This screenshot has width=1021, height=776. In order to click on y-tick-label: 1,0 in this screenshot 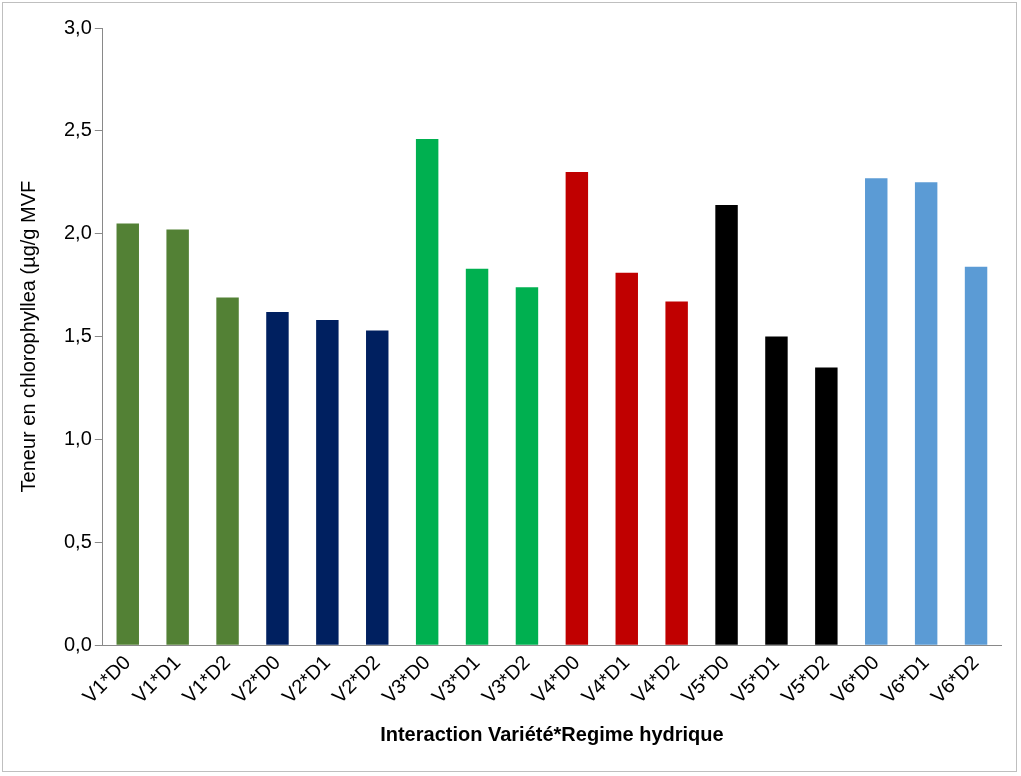, I will do `click(77, 437)`.